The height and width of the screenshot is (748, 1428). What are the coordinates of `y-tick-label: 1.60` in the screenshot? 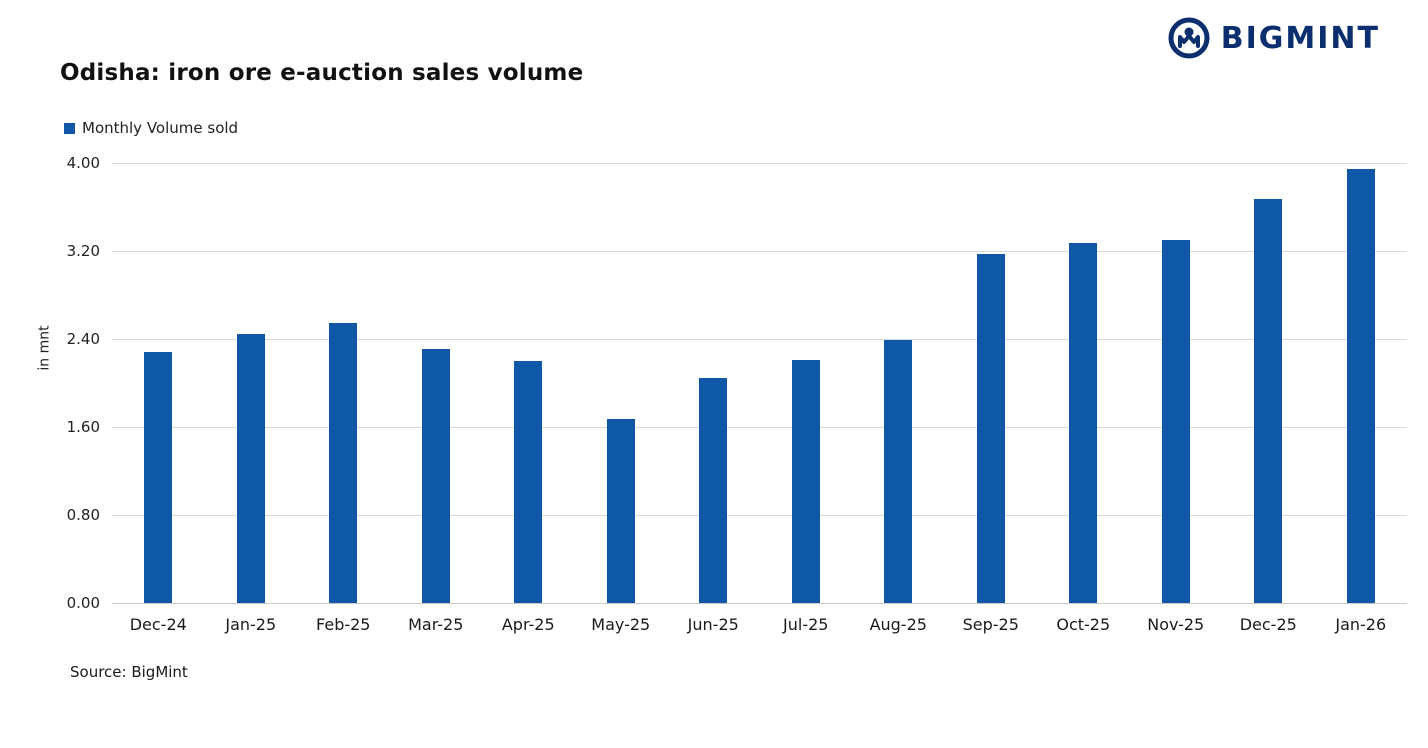 It's located at (83, 427).